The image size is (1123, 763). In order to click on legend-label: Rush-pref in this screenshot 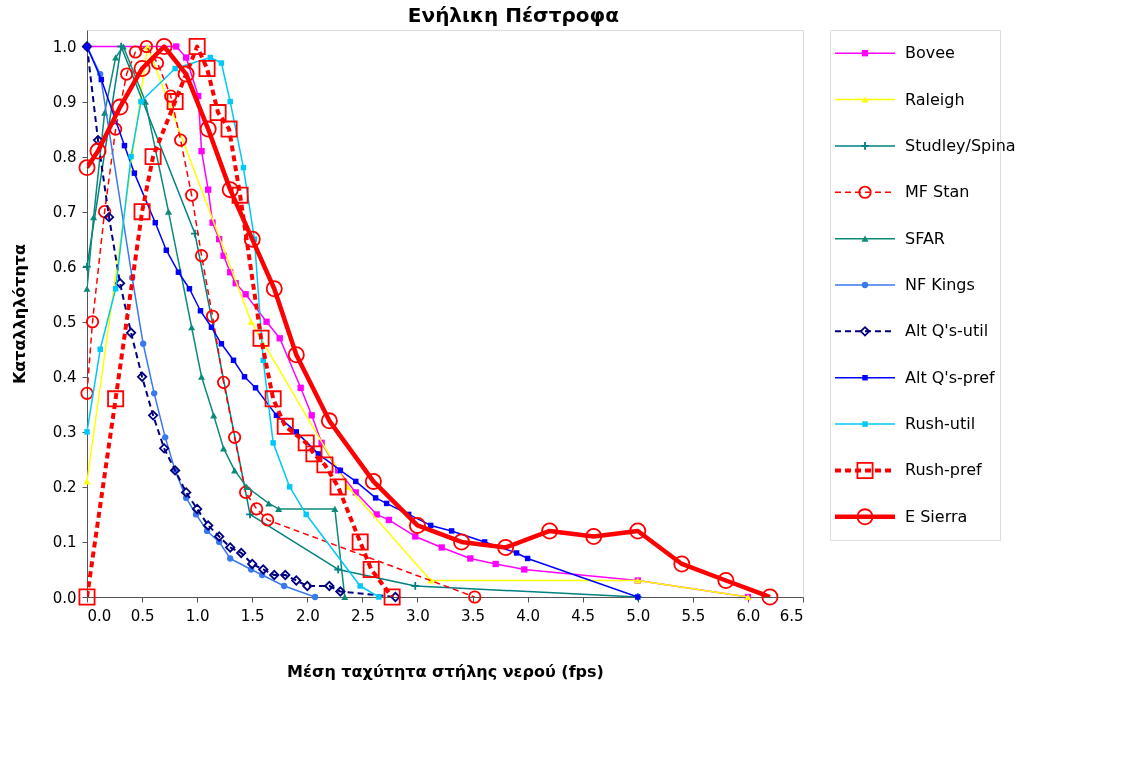, I will do `click(944, 470)`.